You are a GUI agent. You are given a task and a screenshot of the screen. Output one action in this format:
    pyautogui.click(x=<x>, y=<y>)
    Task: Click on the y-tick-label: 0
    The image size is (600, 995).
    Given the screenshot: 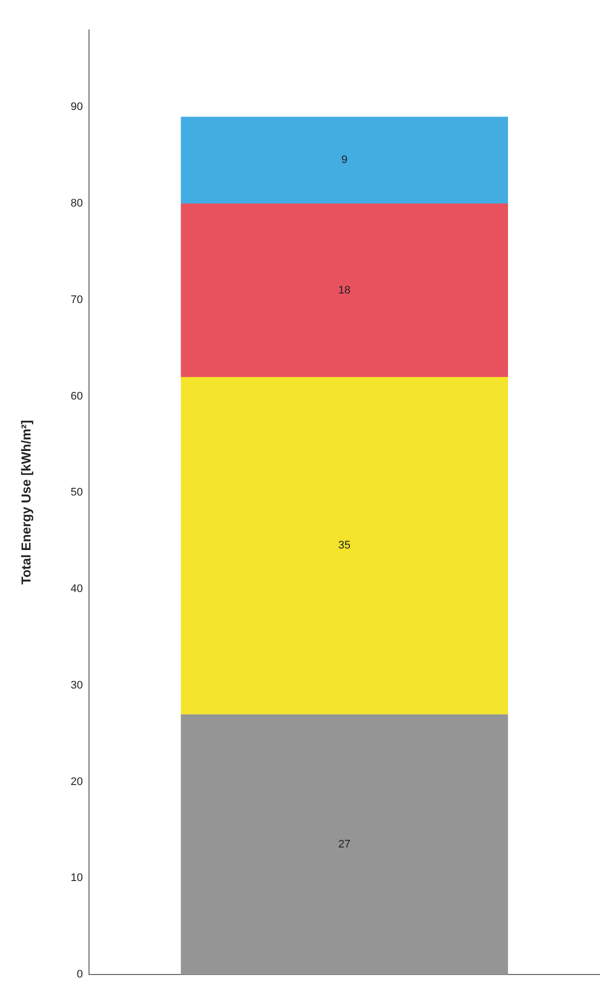 What is the action you would take?
    pyautogui.click(x=79, y=974)
    